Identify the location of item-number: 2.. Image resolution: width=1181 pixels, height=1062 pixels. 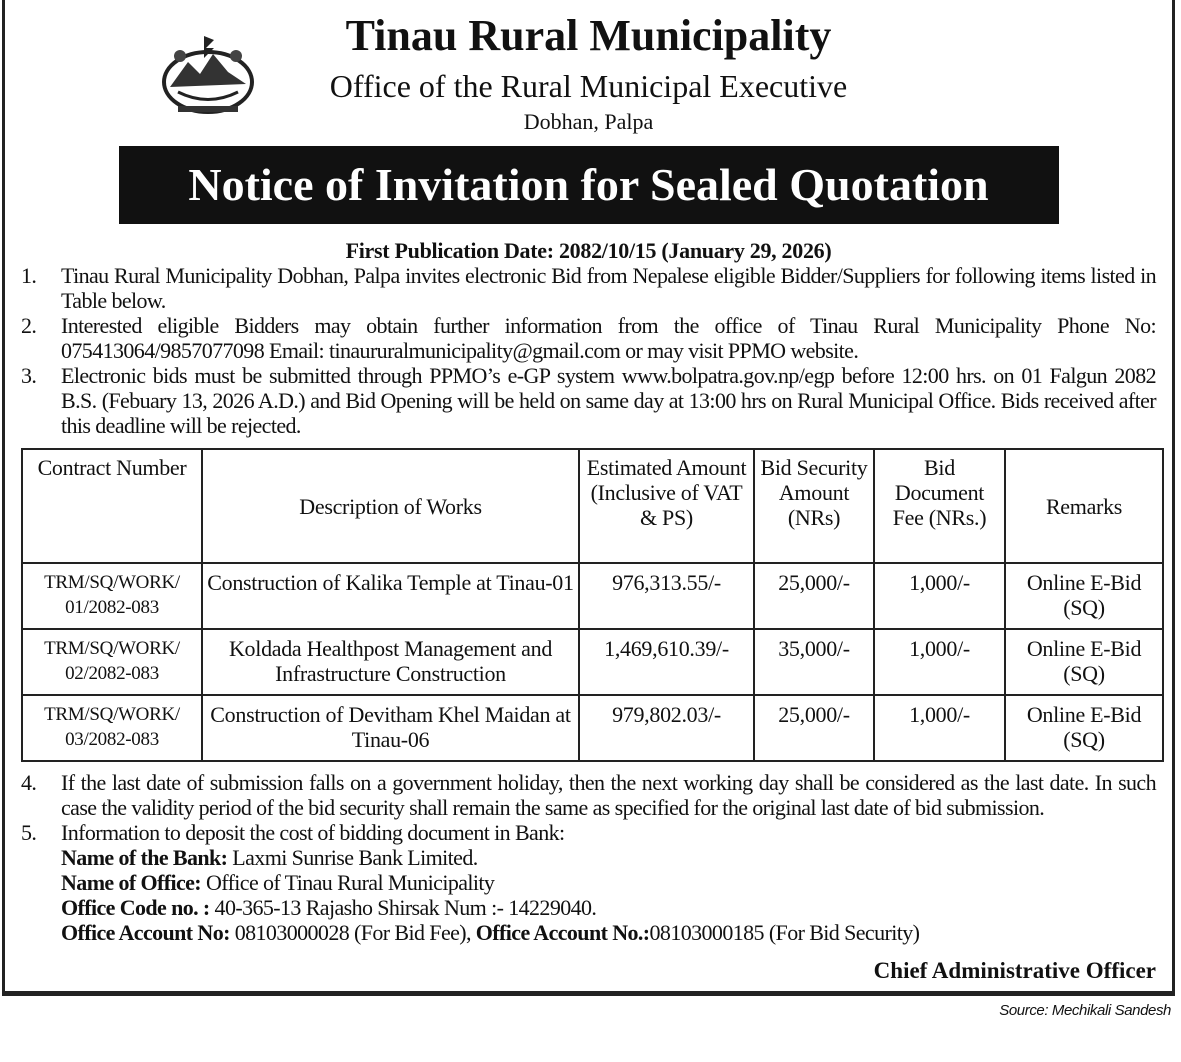
(29, 325).